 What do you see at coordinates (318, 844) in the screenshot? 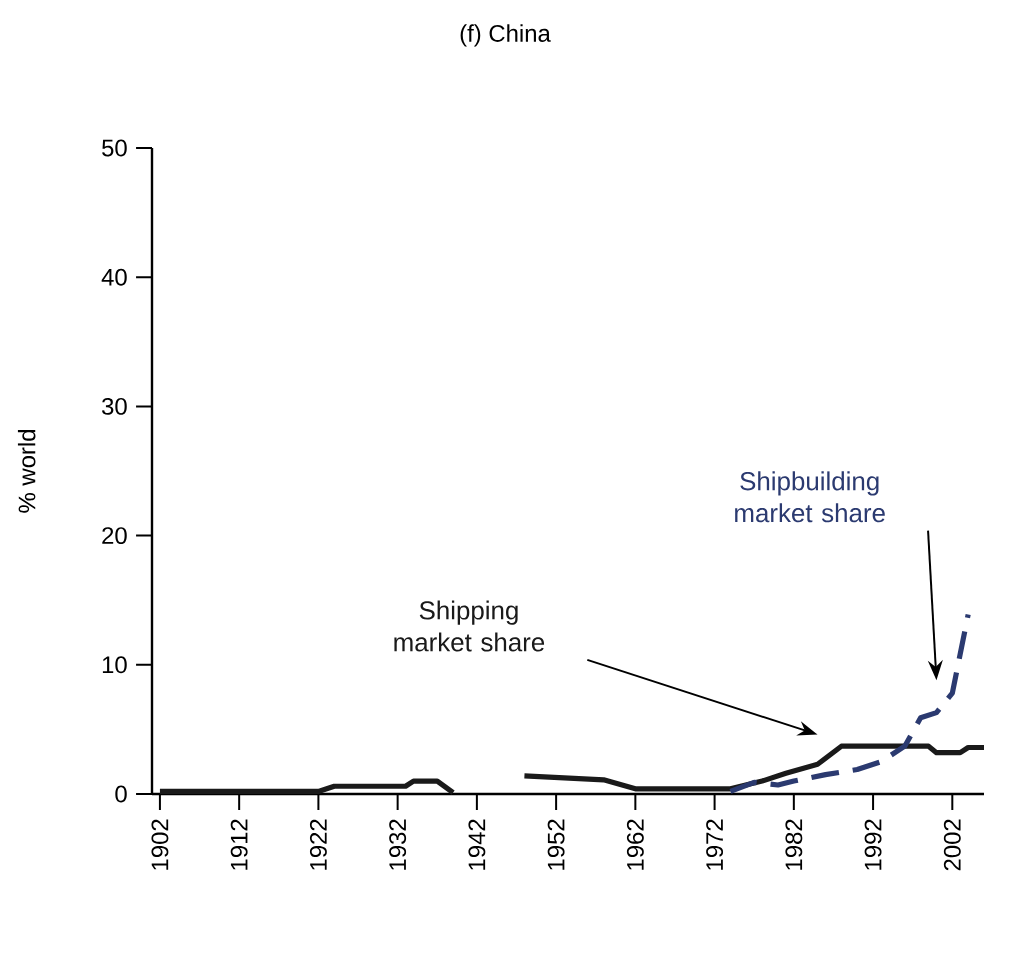
I see `x-tick-label: 1922` at bounding box center [318, 844].